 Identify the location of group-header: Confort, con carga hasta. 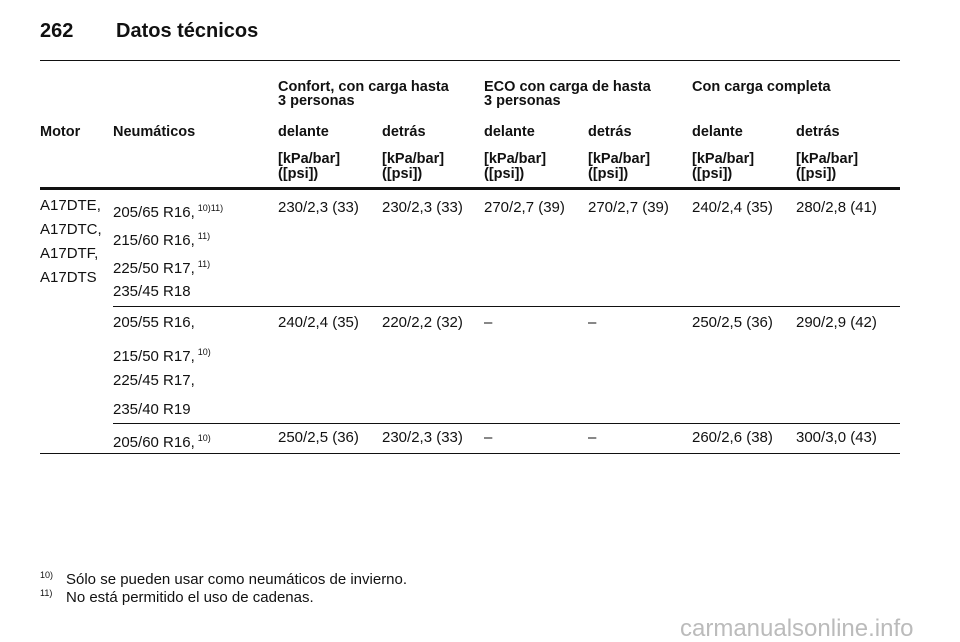
(363, 87).